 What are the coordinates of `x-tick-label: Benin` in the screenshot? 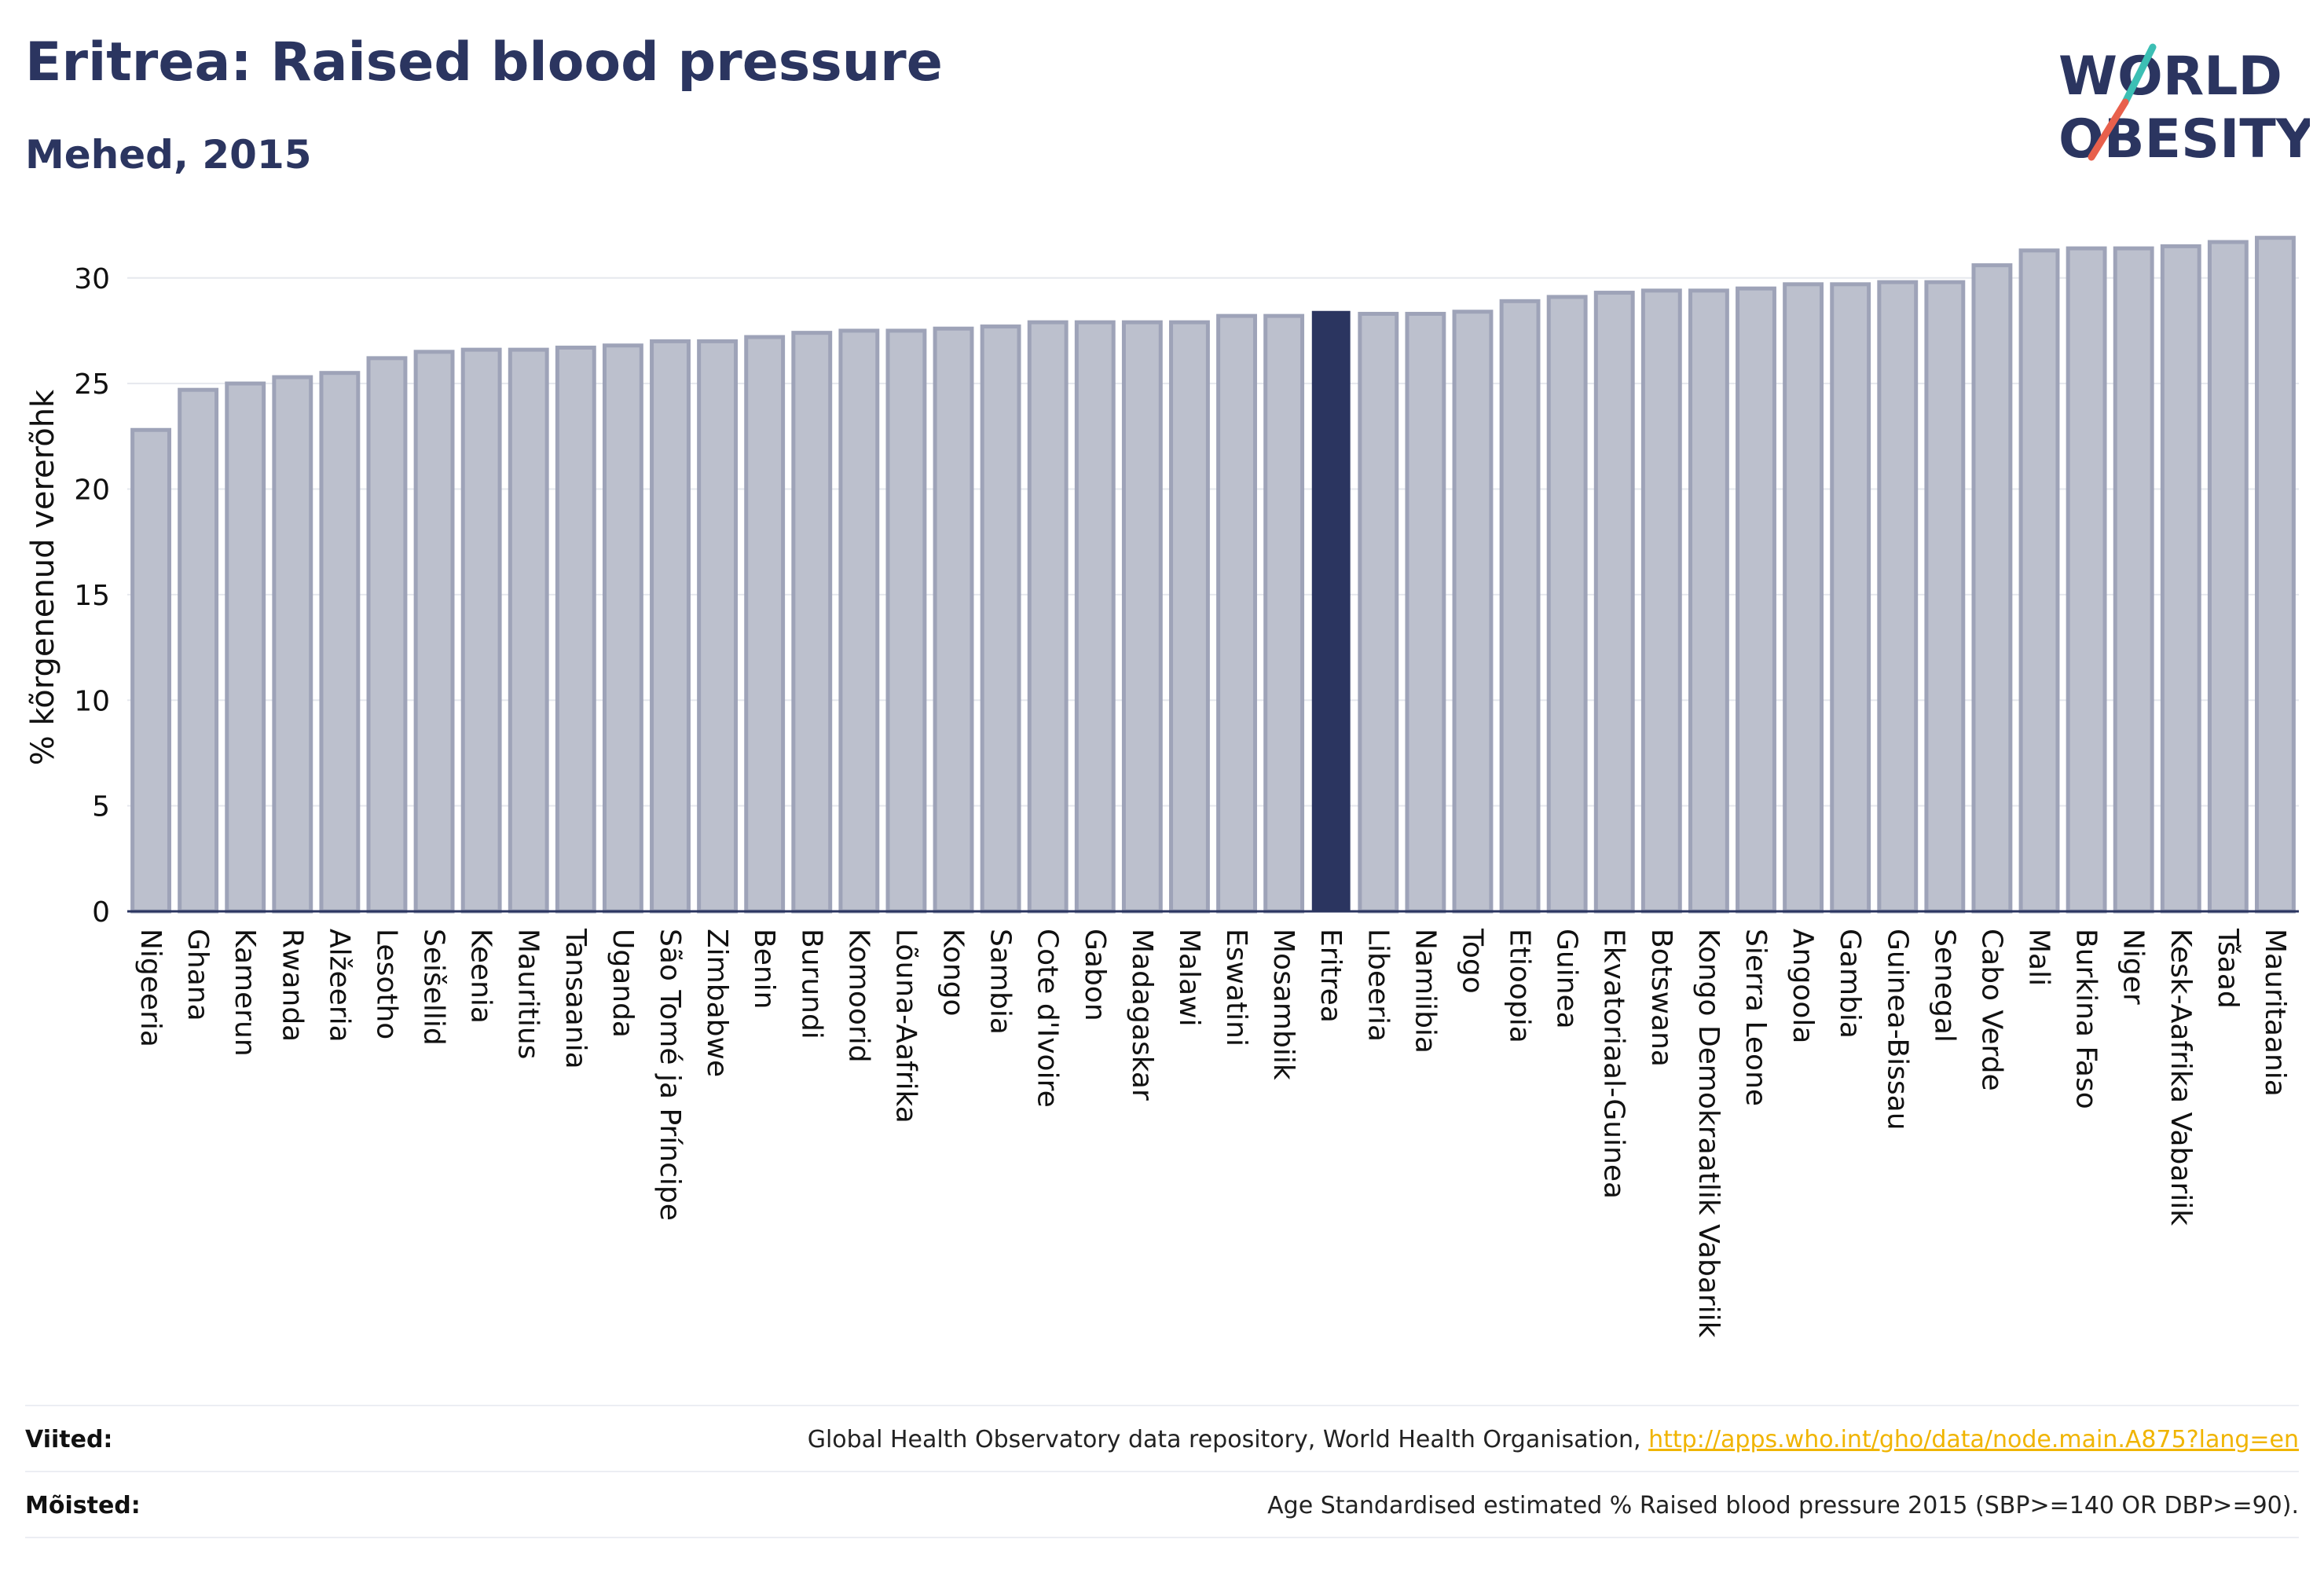 It's located at (764, 969).